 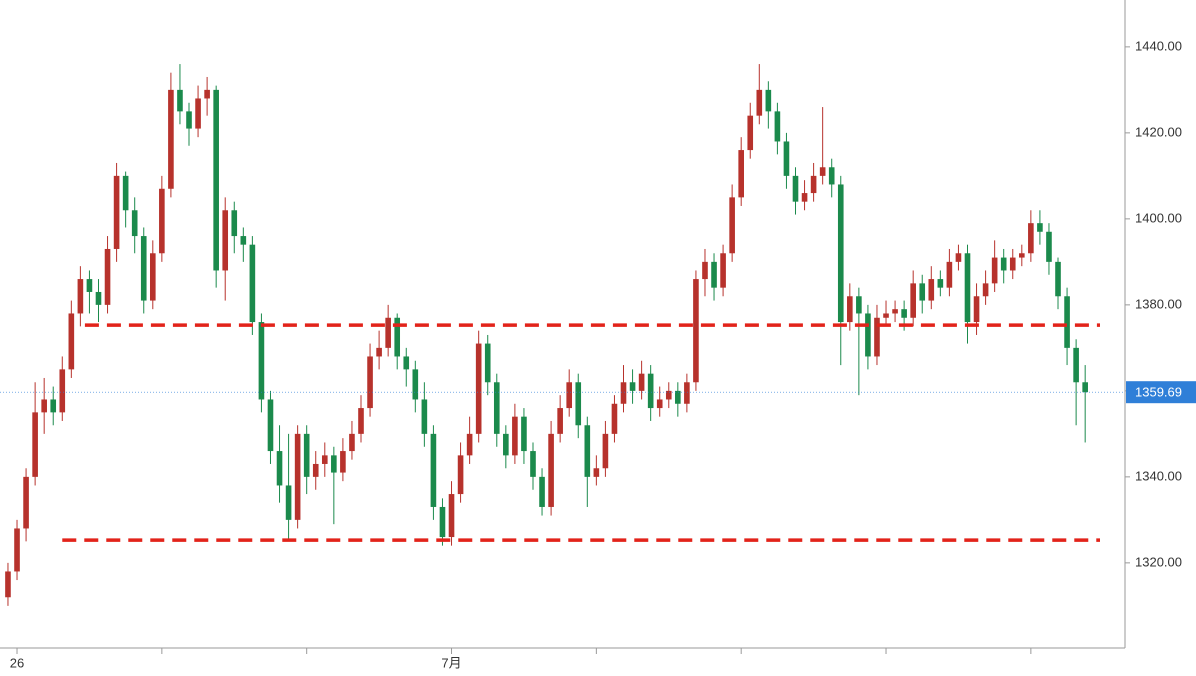 What do you see at coordinates (1158, 131) in the screenshot?
I see `y-tick-label: 1420.00` at bounding box center [1158, 131].